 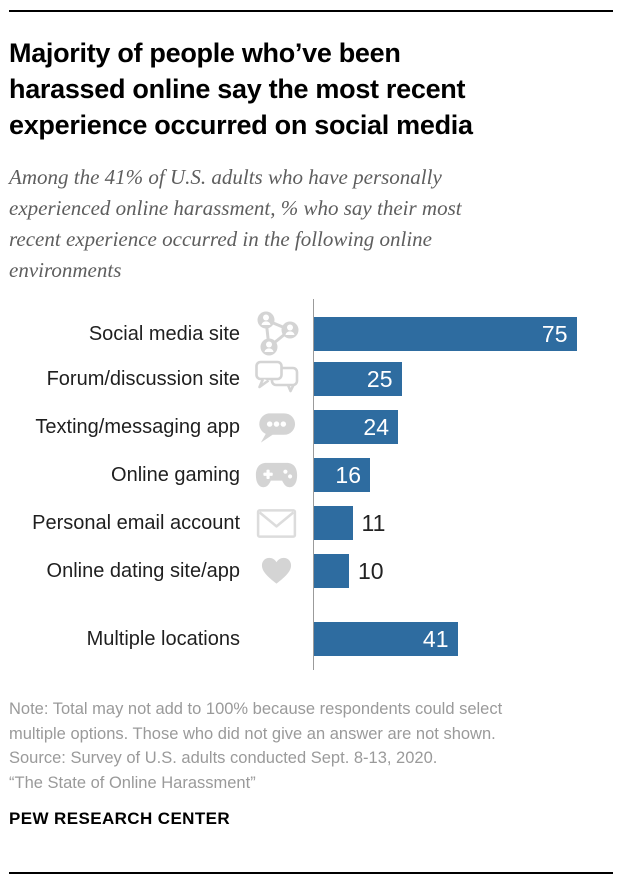 I want to click on chart-row-dating: Online dating site/app 10, so click(x=311, y=571).